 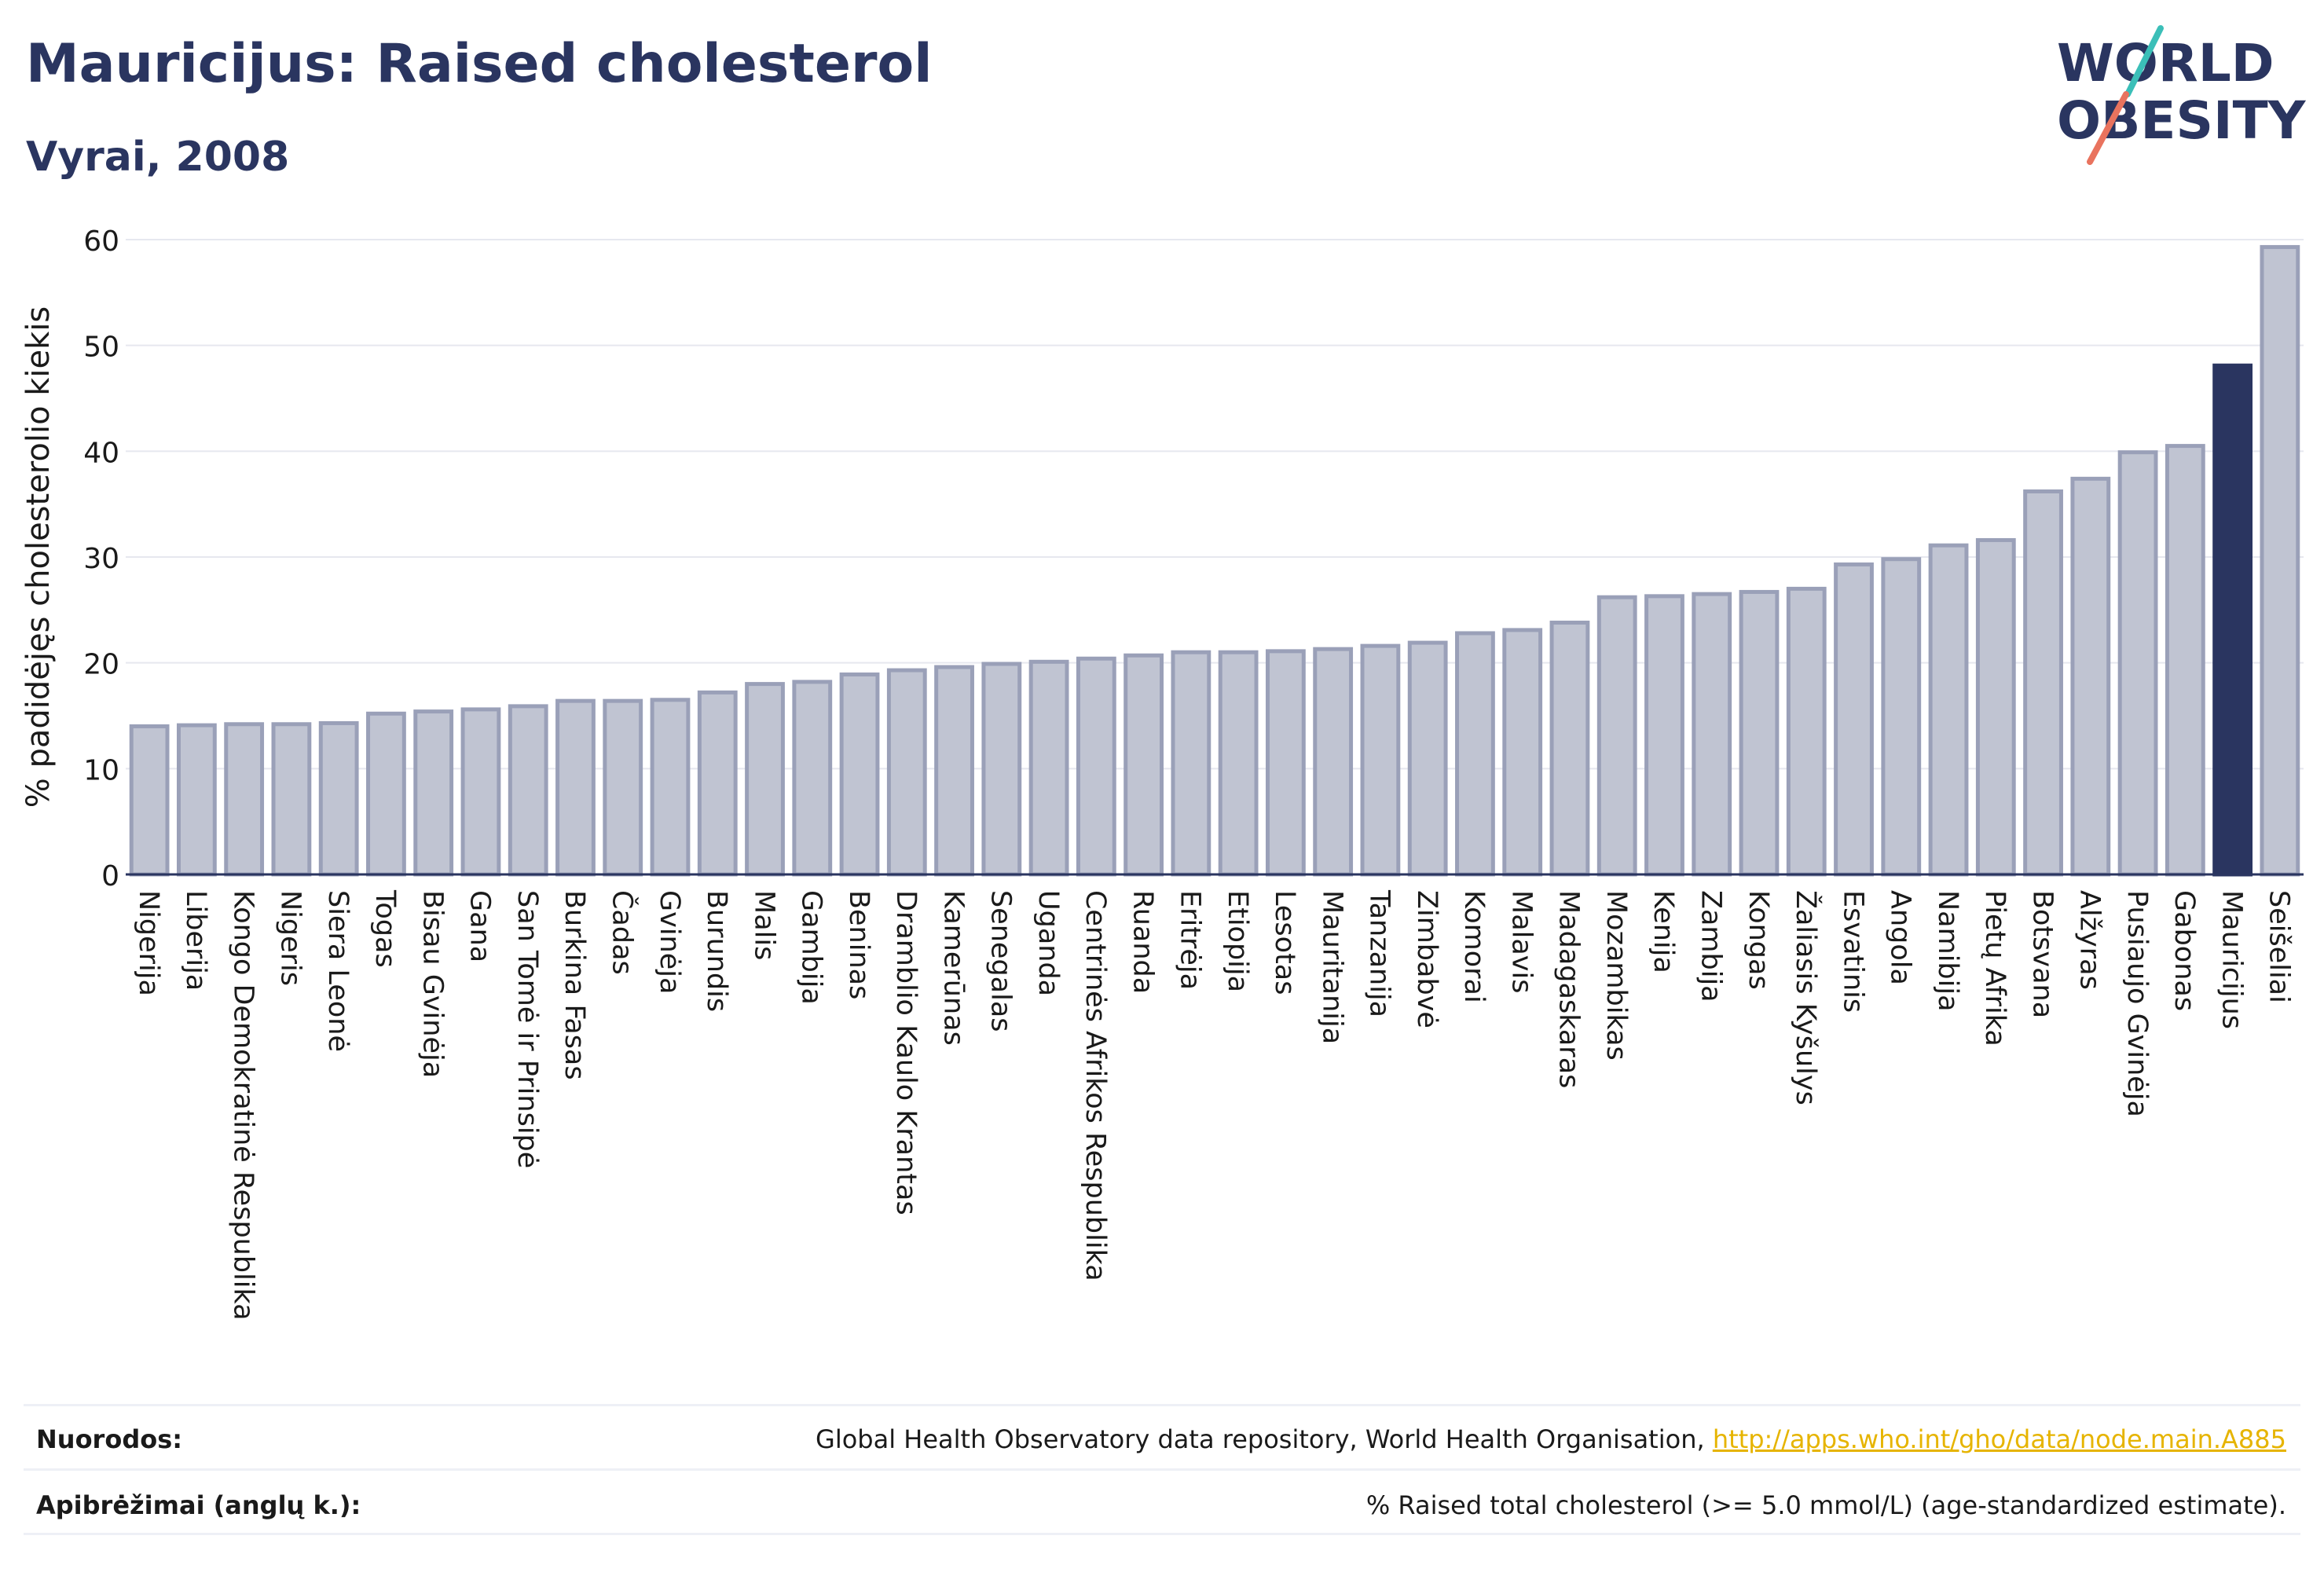 I want to click on x-tick-label: Bisau Gvinėja, so click(x=432, y=984).